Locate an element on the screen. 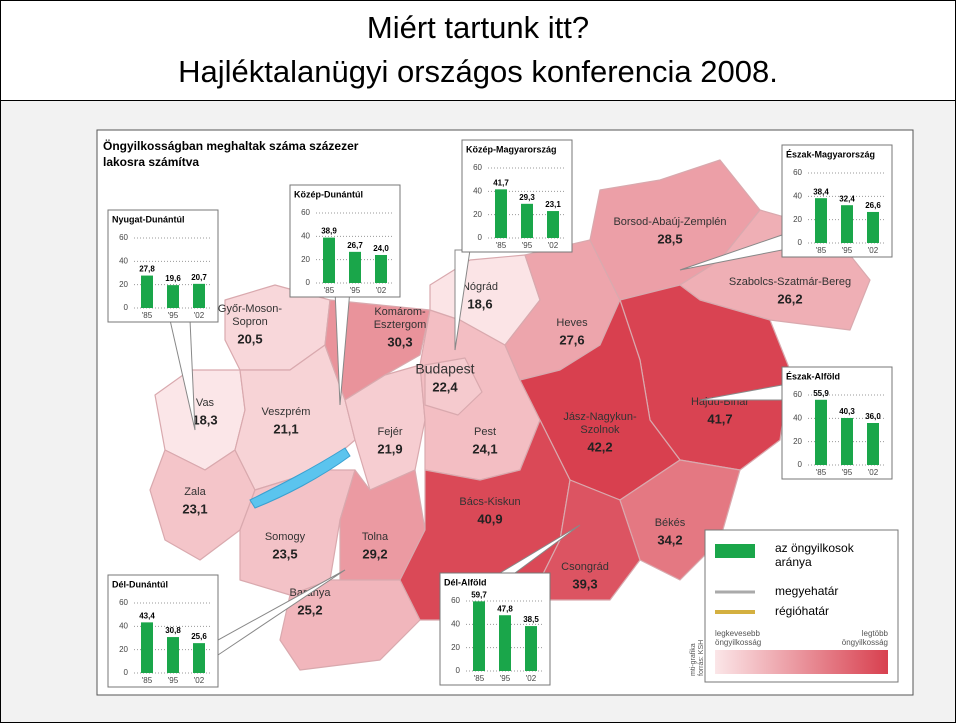 The height and width of the screenshot is (723, 956). county-name: Bács-Kiskun is located at coordinates (489, 502).